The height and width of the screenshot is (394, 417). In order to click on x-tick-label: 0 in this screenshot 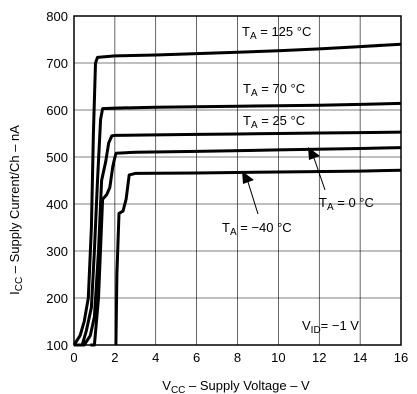, I will do `click(73, 357)`.